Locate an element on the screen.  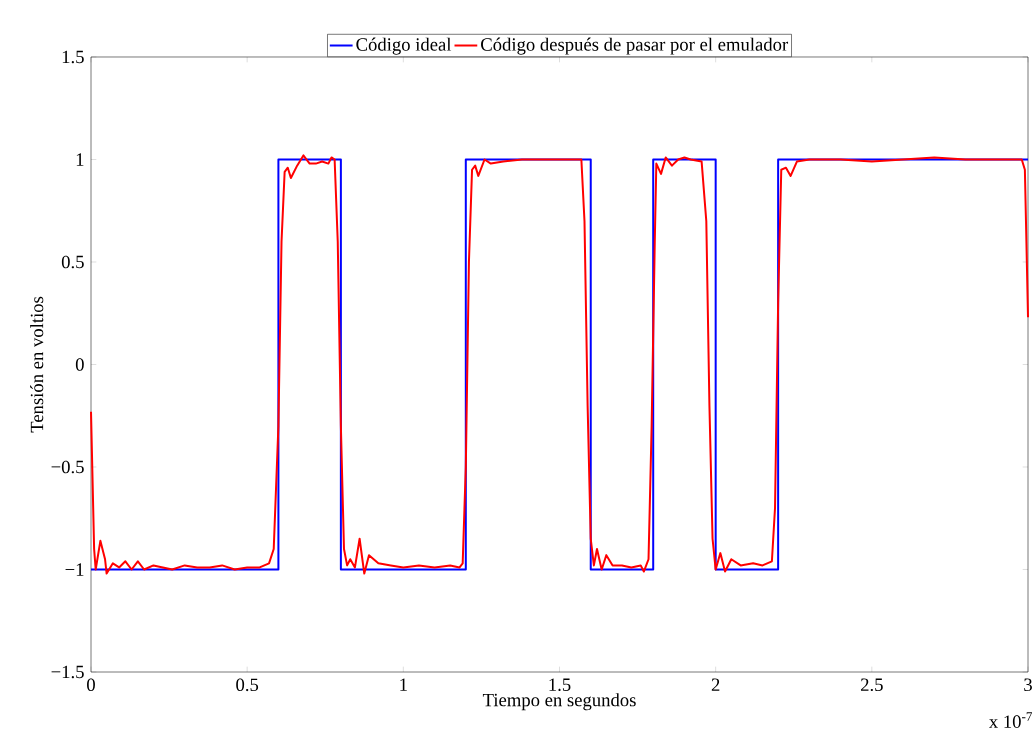
x-tick-label: 2.5 is located at coordinates (871, 685).